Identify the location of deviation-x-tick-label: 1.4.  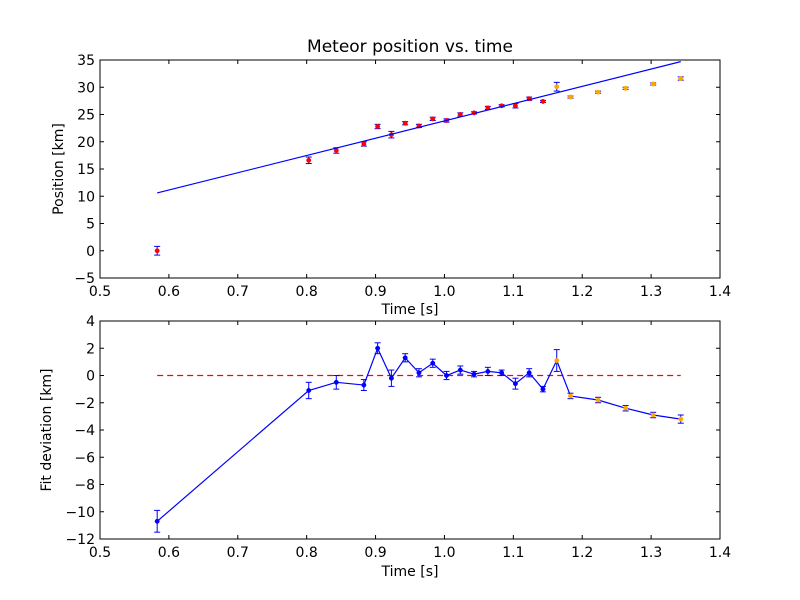
(720, 553).